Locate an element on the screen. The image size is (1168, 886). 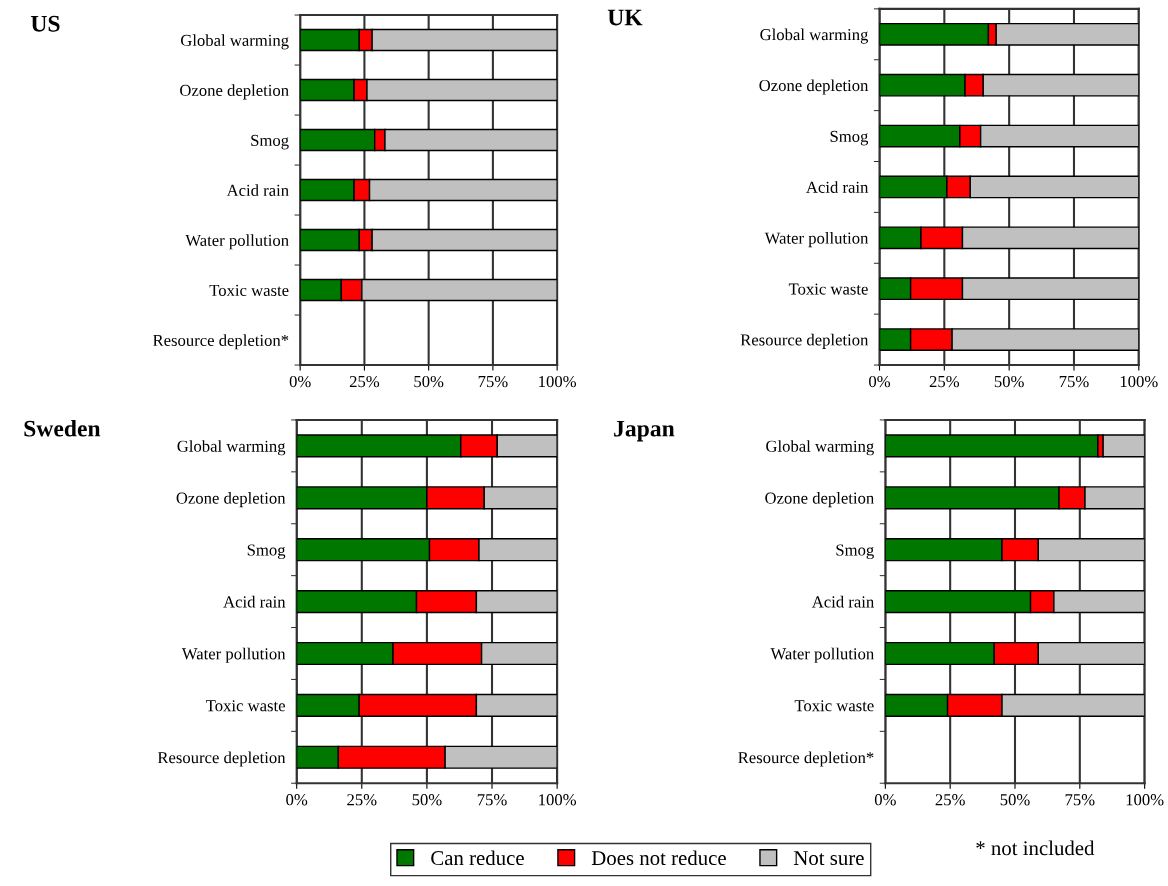
text: UK is located at coordinates (625, 17).